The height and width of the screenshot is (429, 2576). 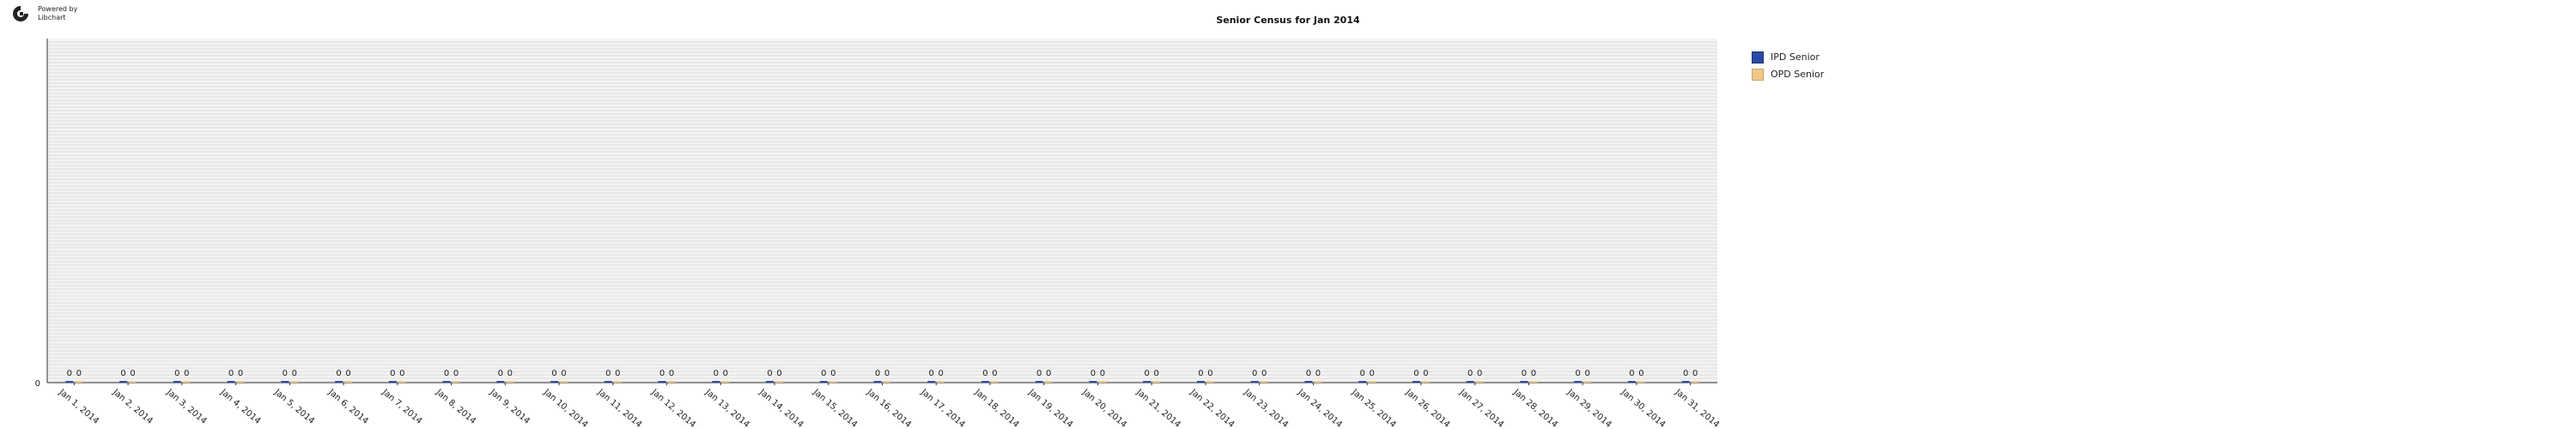 I want to click on powered-by-line2: Libchart, so click(x=52, y=17).